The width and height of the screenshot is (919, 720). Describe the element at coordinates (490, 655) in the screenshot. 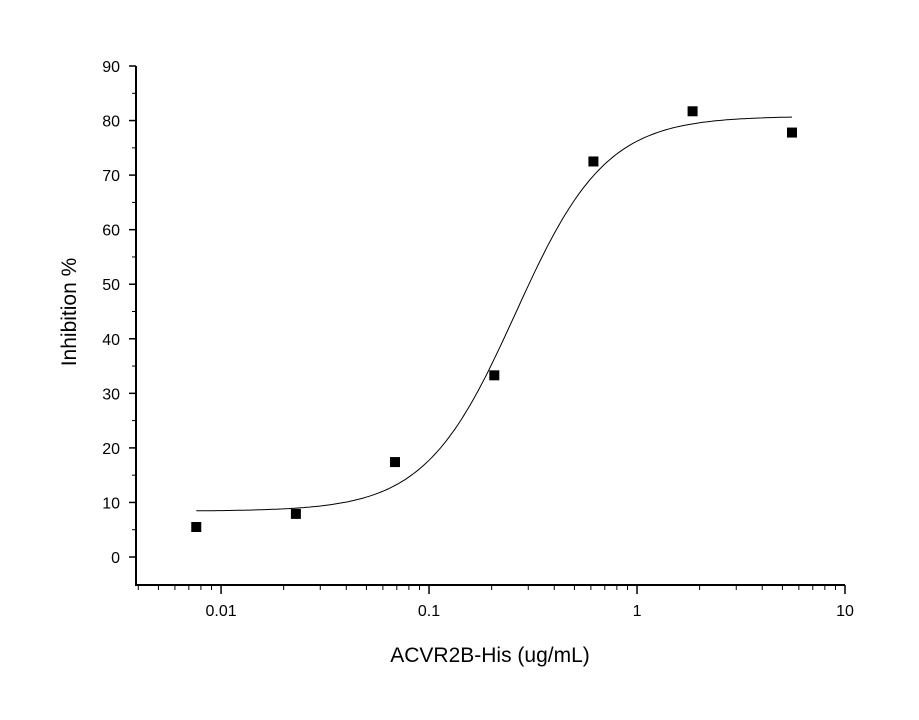

I see `x-axis-title: ACVR2B-His (ug/mL)` at that location.